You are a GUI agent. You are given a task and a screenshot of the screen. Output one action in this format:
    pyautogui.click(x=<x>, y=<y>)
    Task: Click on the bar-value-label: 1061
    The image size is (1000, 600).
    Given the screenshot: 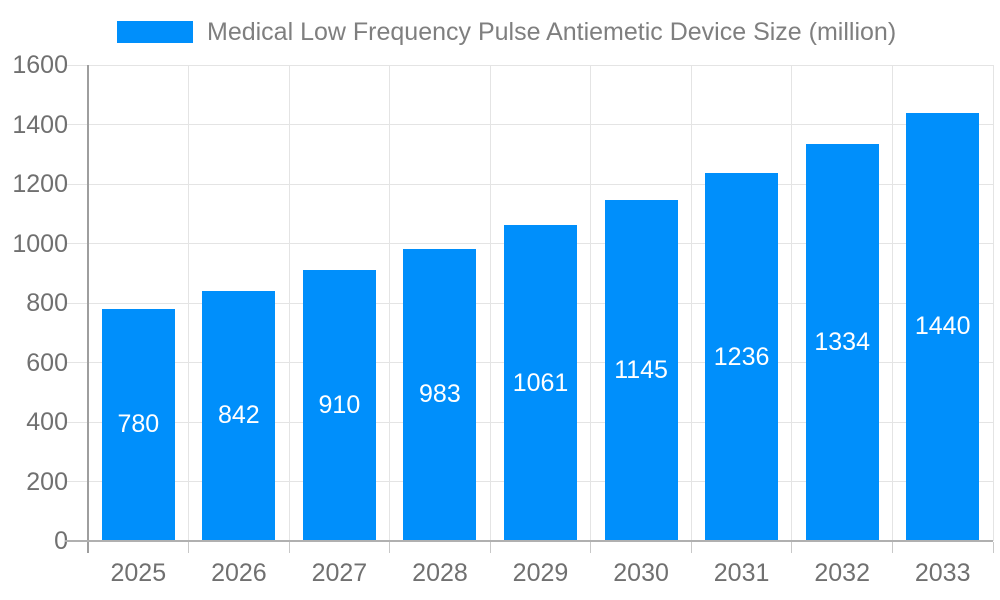 What is the action you would take?
    pyautogui.click(x=540, y=382)
    